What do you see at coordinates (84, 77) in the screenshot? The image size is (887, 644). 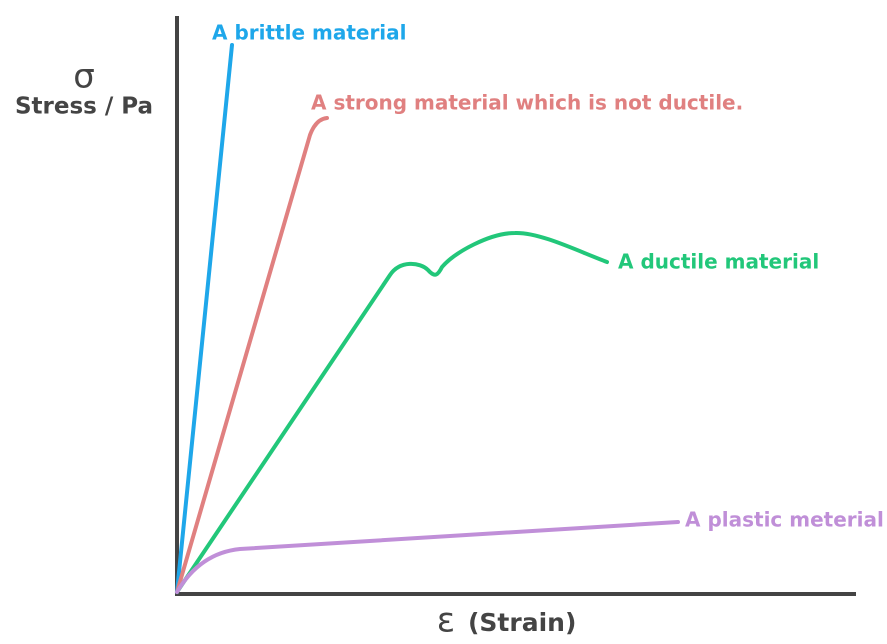 I see `y-axis-symbol: σ` at bounding box center [84, 77].